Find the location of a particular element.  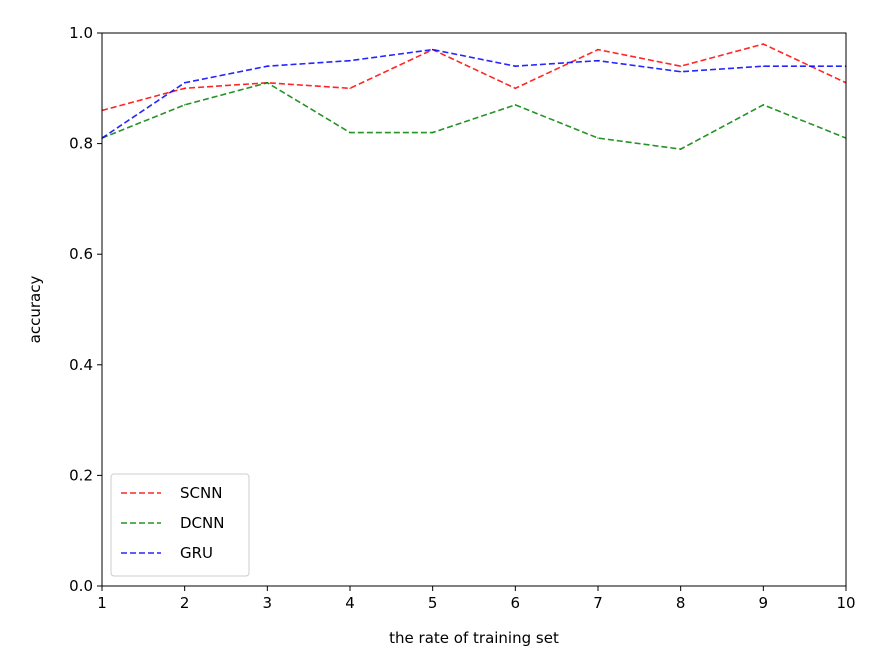

x-tick-label-4: 4 is located at coordinates (350, 603).